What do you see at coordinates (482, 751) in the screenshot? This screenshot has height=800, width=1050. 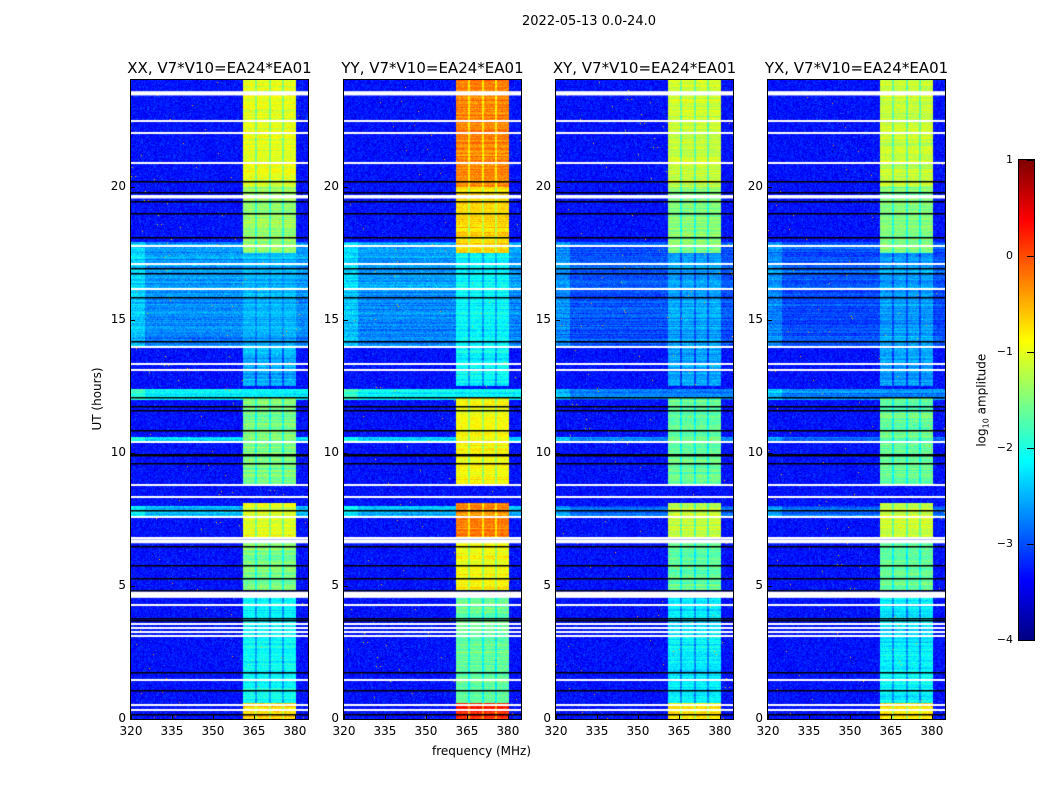 I see `x-axis-label: frequency (MHz)` at bounding box center [482, 751].